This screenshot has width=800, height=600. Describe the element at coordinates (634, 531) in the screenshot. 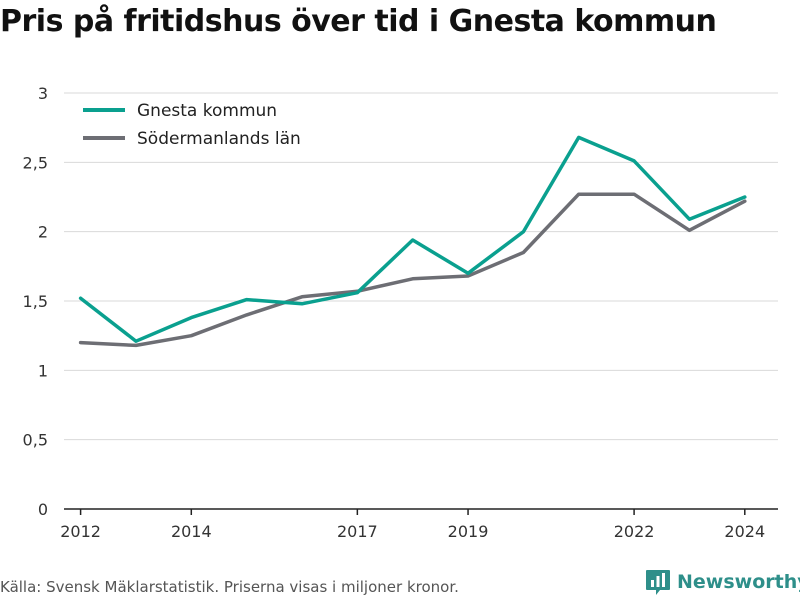

I see `x-tick-label: 2022` at that location.